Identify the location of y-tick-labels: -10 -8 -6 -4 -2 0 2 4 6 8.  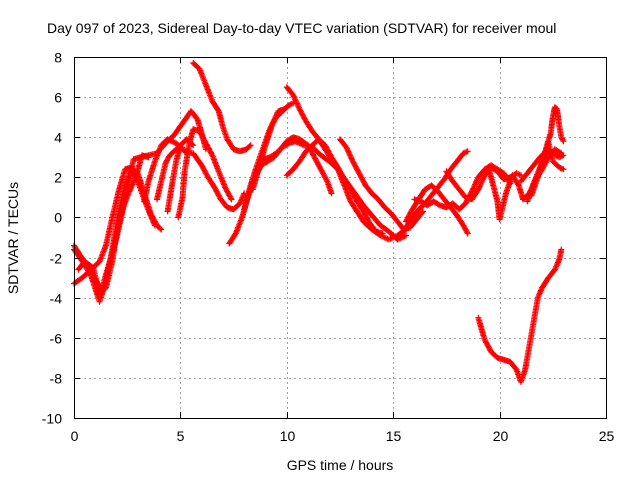
(52, 238).